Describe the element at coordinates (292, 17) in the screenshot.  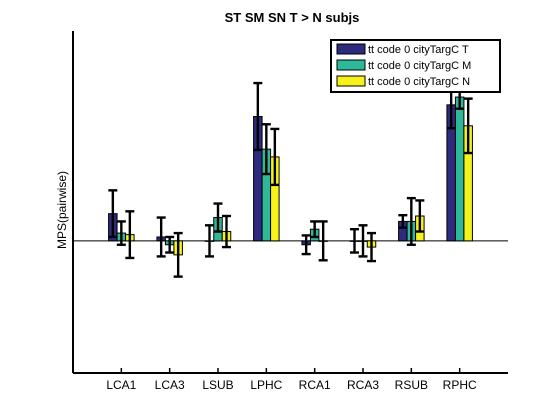
I see `chart-title: ST SM SN T > N subjs` at that location.